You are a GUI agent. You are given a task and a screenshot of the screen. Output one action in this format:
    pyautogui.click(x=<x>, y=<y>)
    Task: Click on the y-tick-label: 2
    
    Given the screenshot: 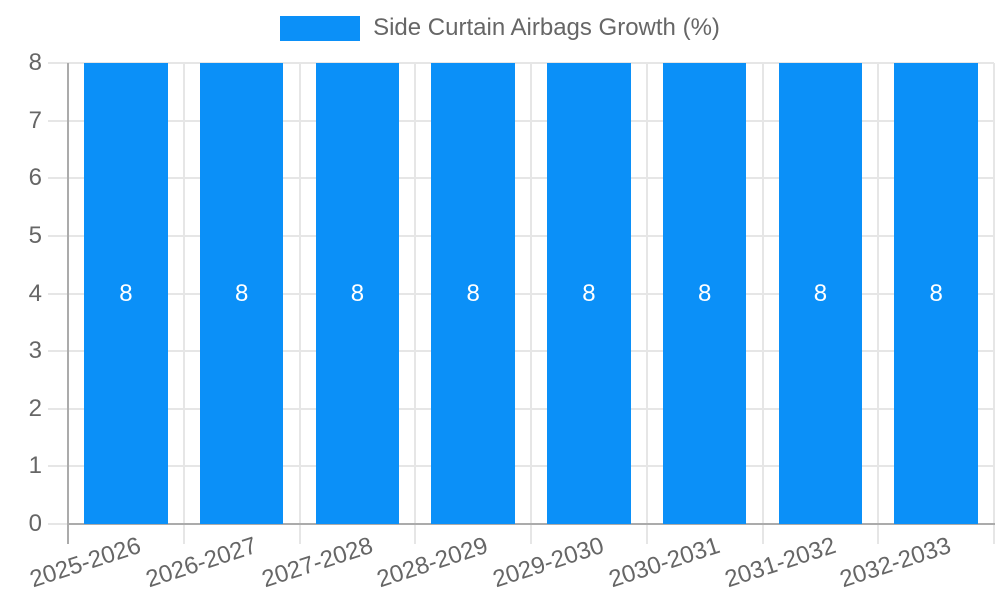 What is the action you would take?
    pyautogui.click(x=35, y=408)
    